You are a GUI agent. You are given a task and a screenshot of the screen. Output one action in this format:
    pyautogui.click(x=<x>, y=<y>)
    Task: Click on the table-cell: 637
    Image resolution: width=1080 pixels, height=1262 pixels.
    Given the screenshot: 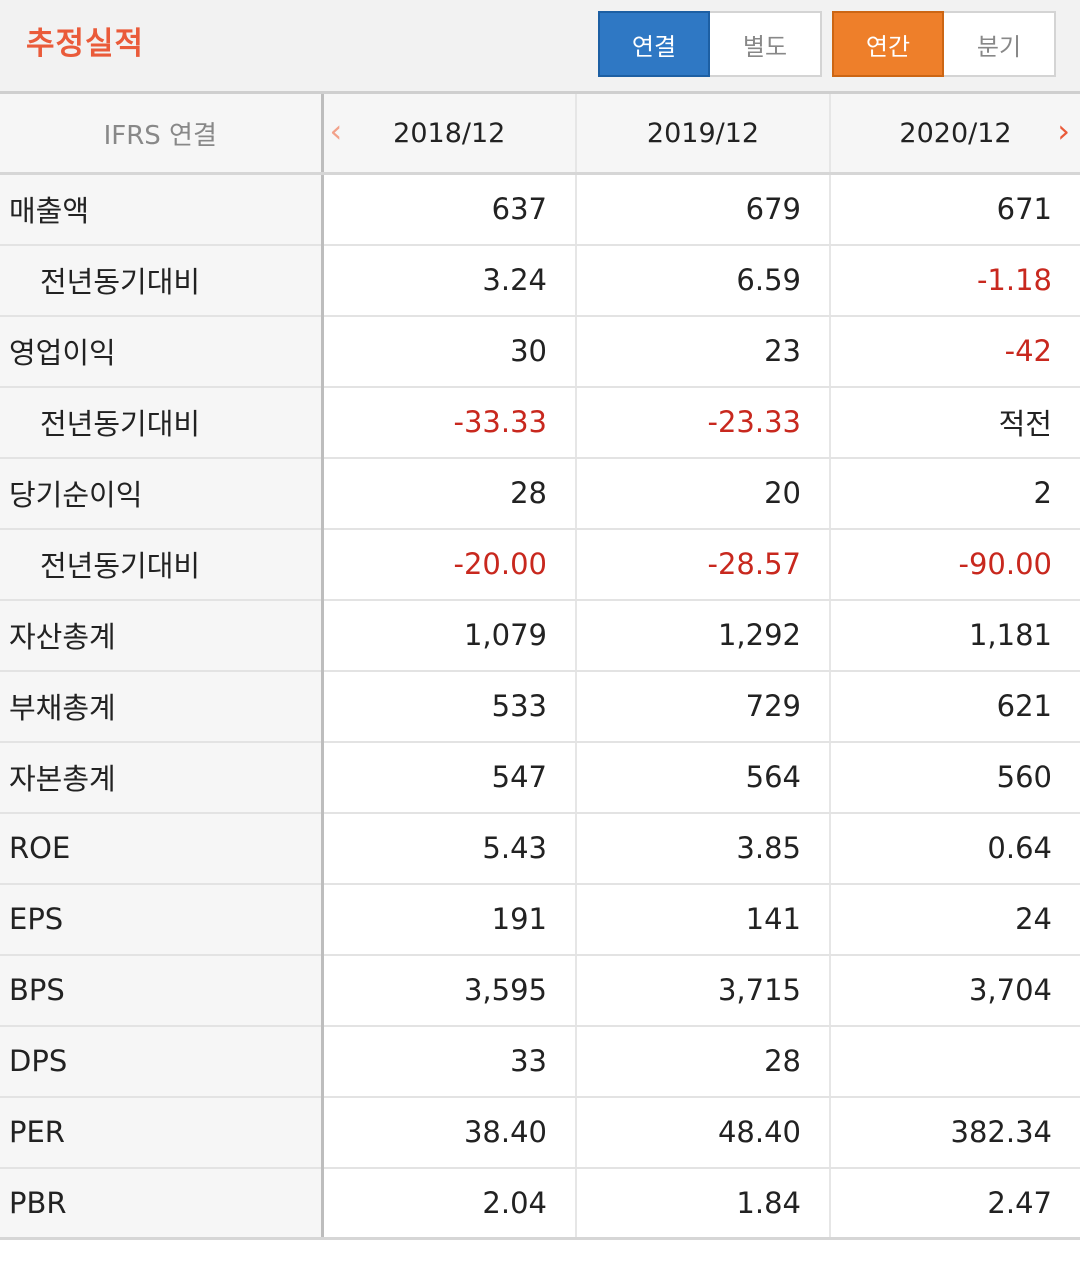 What is the action you would take?
    pyautogui.click(x=448, y=209)
    